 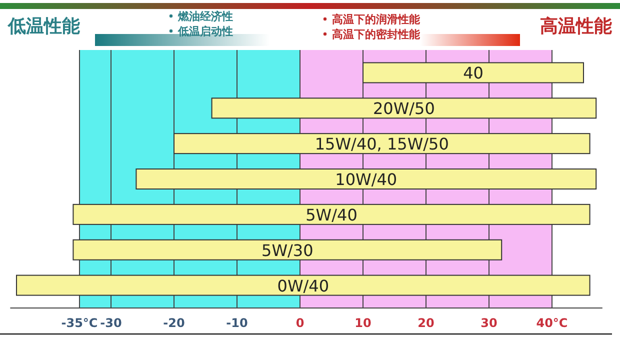 I want to click on y-tick-label: 15W/40, 15W/50, so click(x=381, y=144).